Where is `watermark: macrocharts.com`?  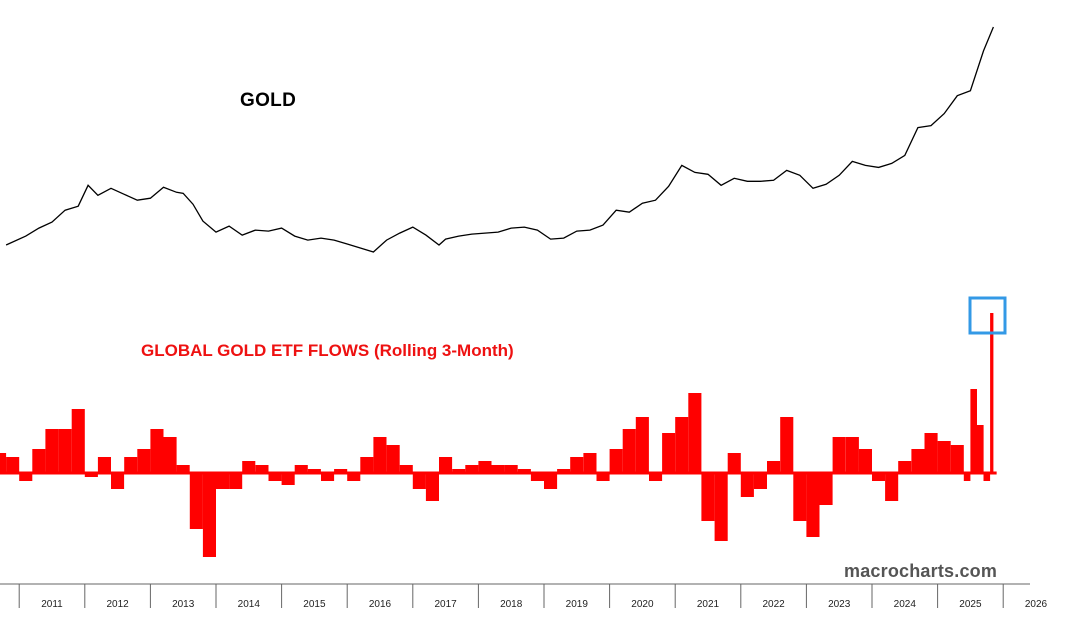 watermark: macrocharts.com is located at coordinates (921, 571).